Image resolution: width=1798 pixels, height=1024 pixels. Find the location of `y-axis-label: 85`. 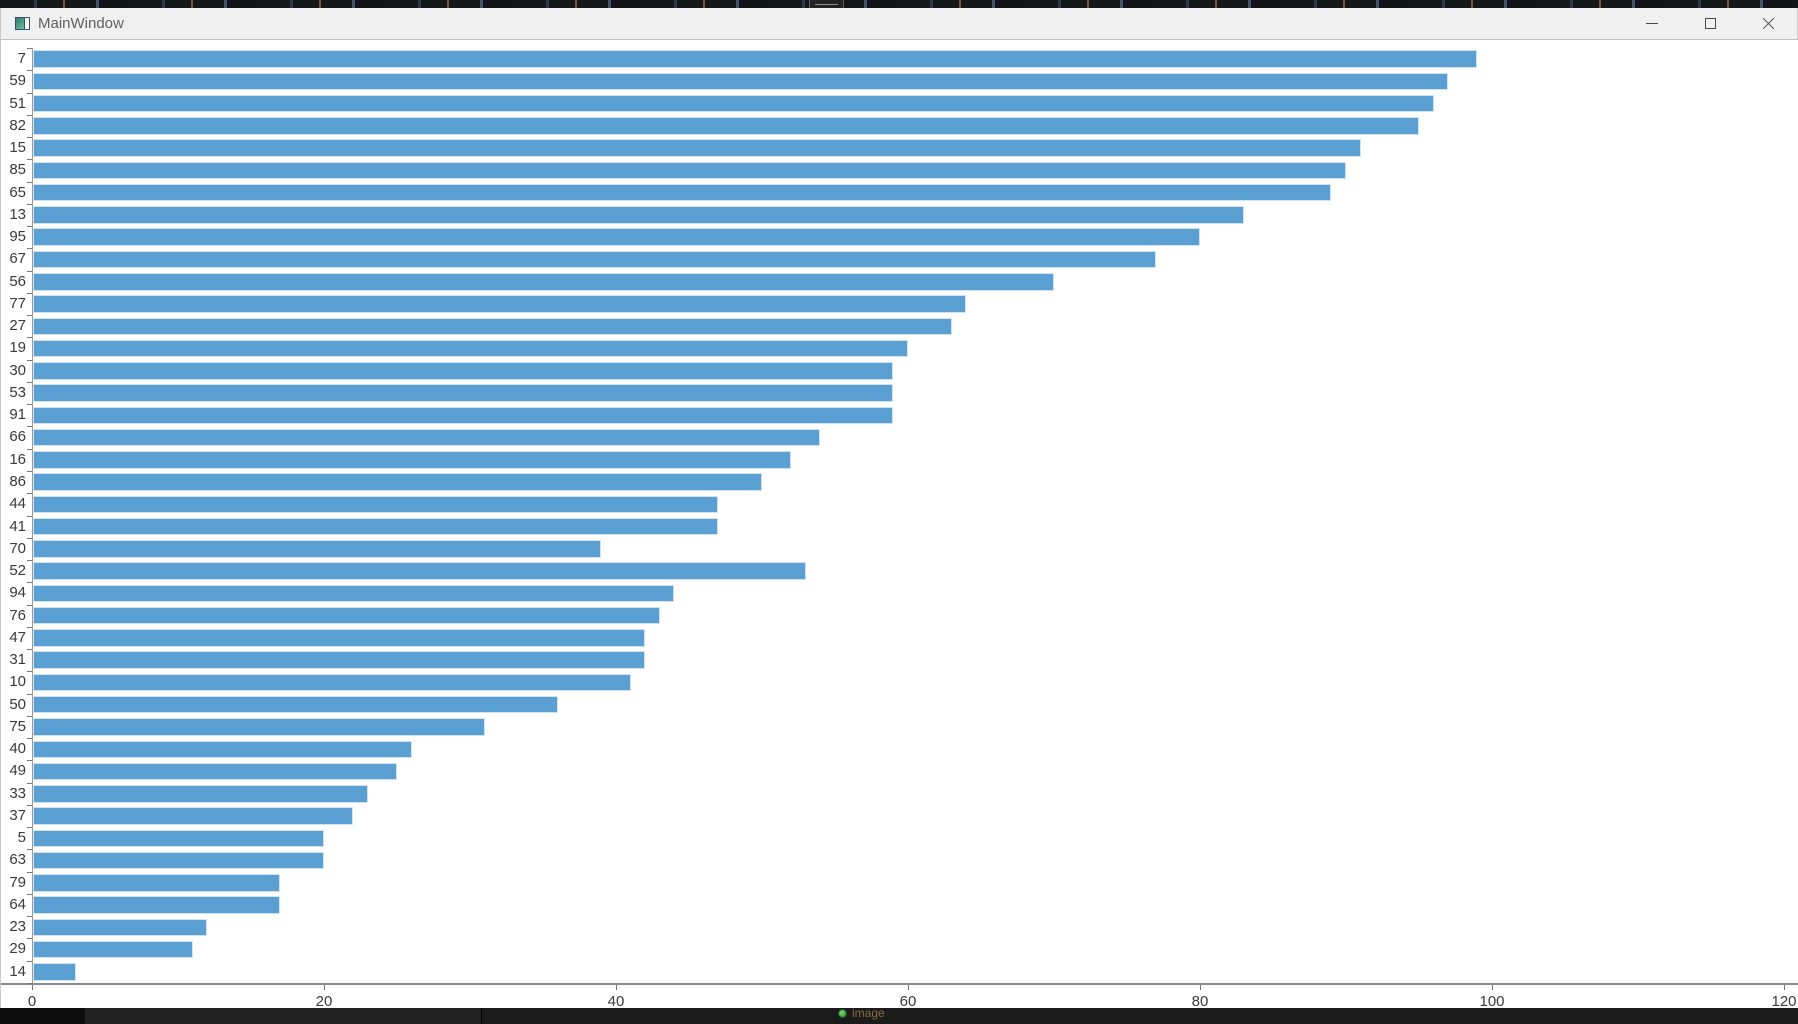

y-axis-label: 85 is located at coordinates (17, 170).